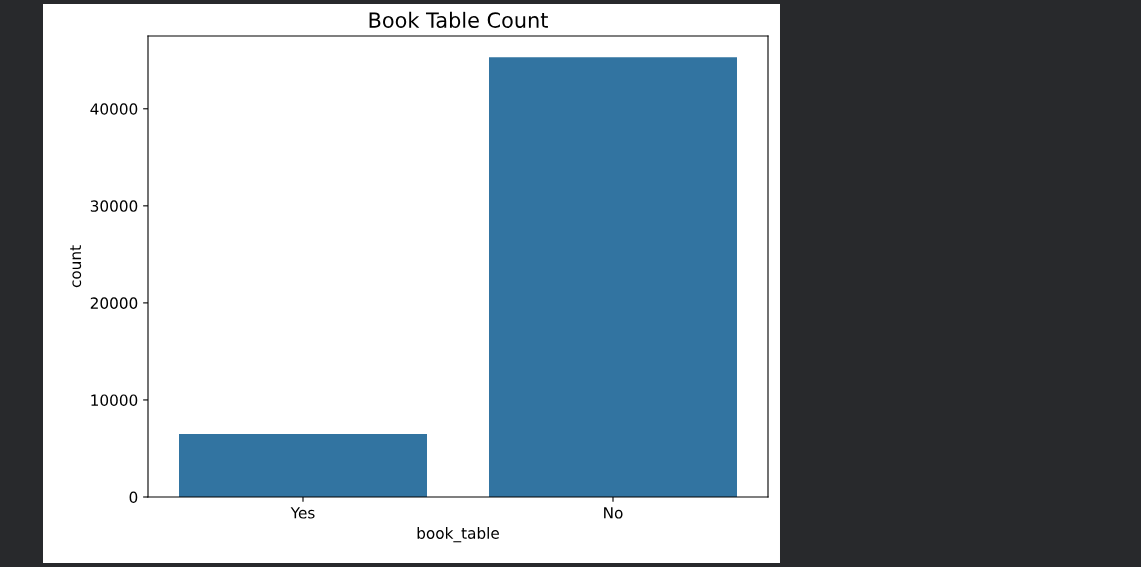 This screenshot has height=567, width=1141. What do you see at coordinates (458, 535) in the screenshot?
I see `x-axis-title: book_table` at bounding box center [458, 535].